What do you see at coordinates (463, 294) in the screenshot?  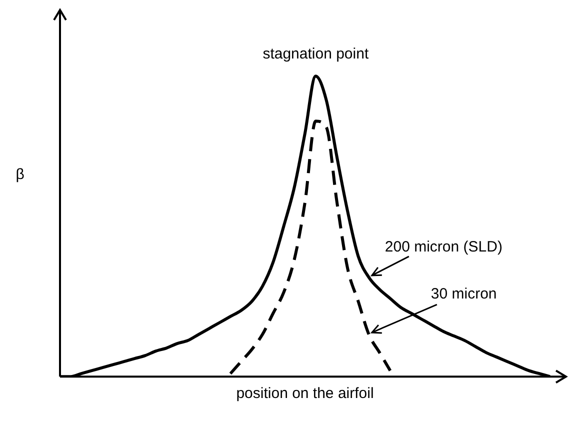 I see `text: 30 micron` at bounding box center [463, 294].